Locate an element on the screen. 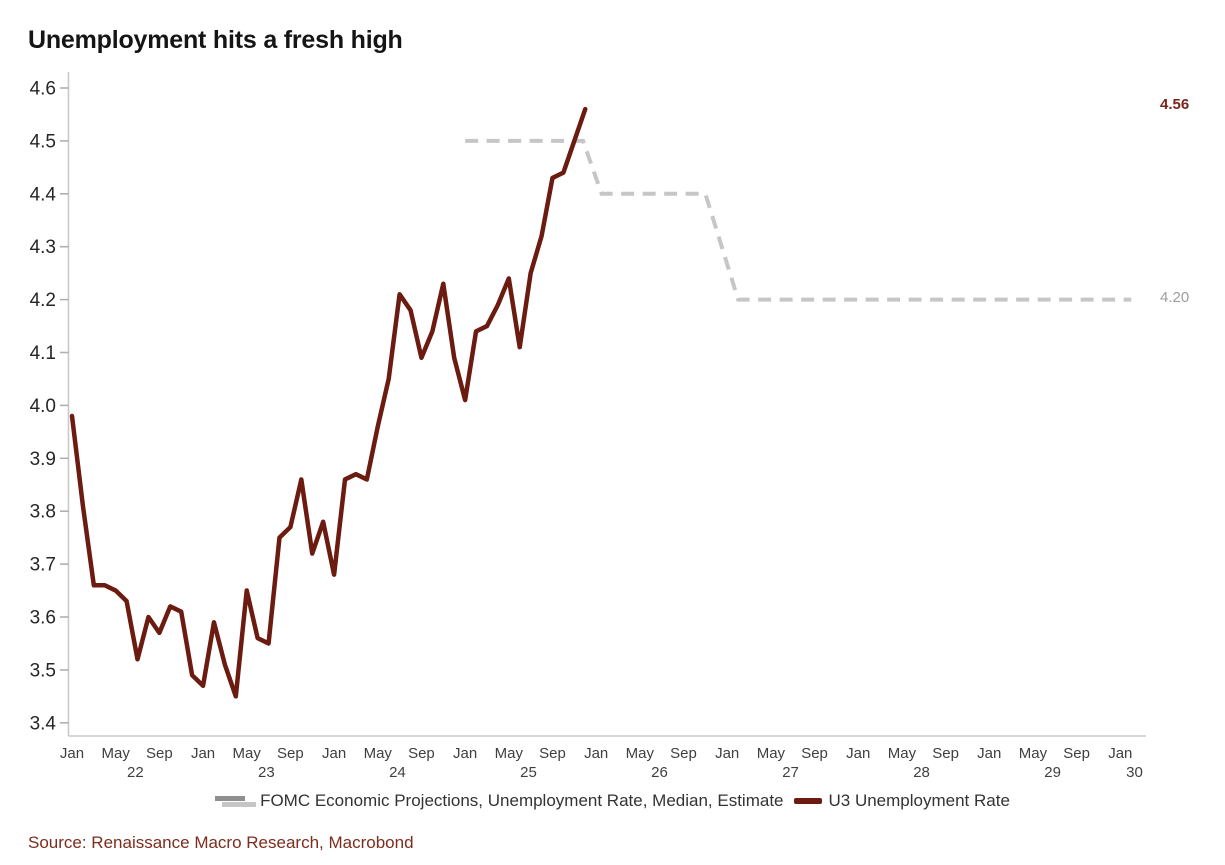  x-year-label: 27 is located at coordinates (790, 772).